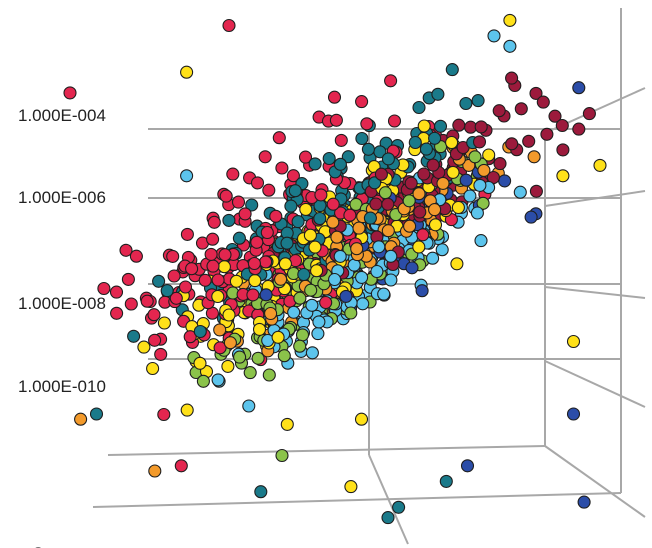 This screenshot has height=548, width=652. What do you see at coordinates (388, 499) in the screenshot?
I see `floor-depth-edge` at bounding box center [388, 499].